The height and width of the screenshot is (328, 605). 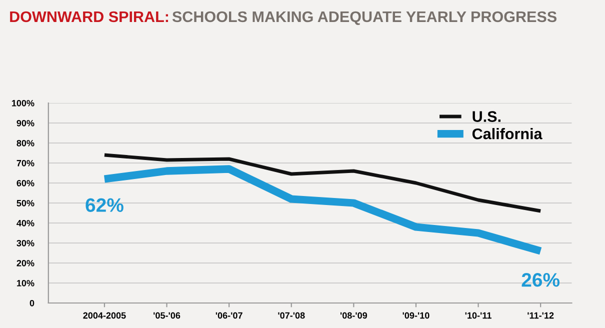 I want to click on y-tick-label: 100%, so click(x=23, y=103).